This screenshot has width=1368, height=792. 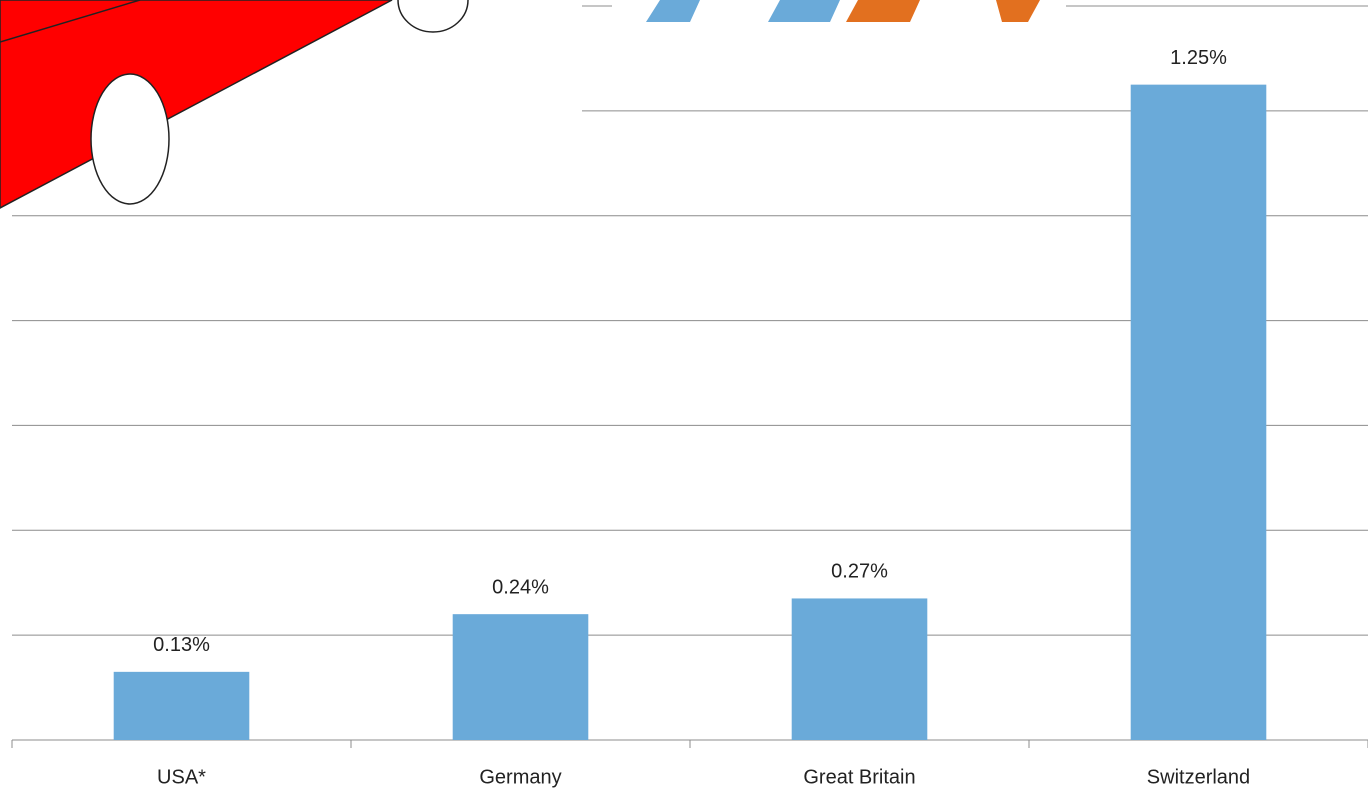 I want to click on x-tick-label: Switzerland, so click(x=1198, y=777).